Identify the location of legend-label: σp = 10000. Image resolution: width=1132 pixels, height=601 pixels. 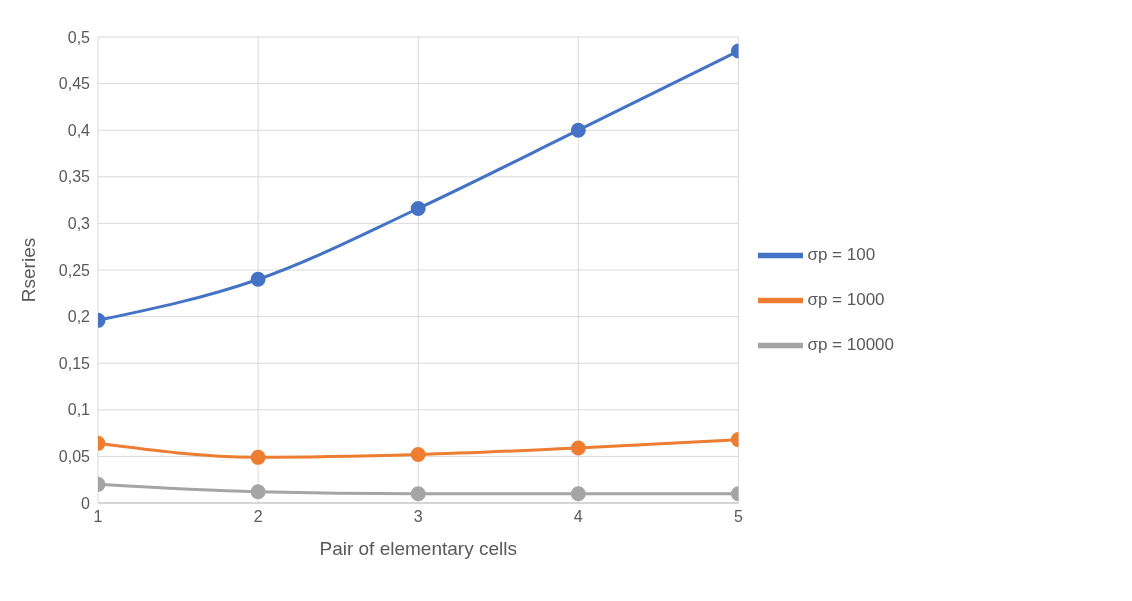
(850, 344).